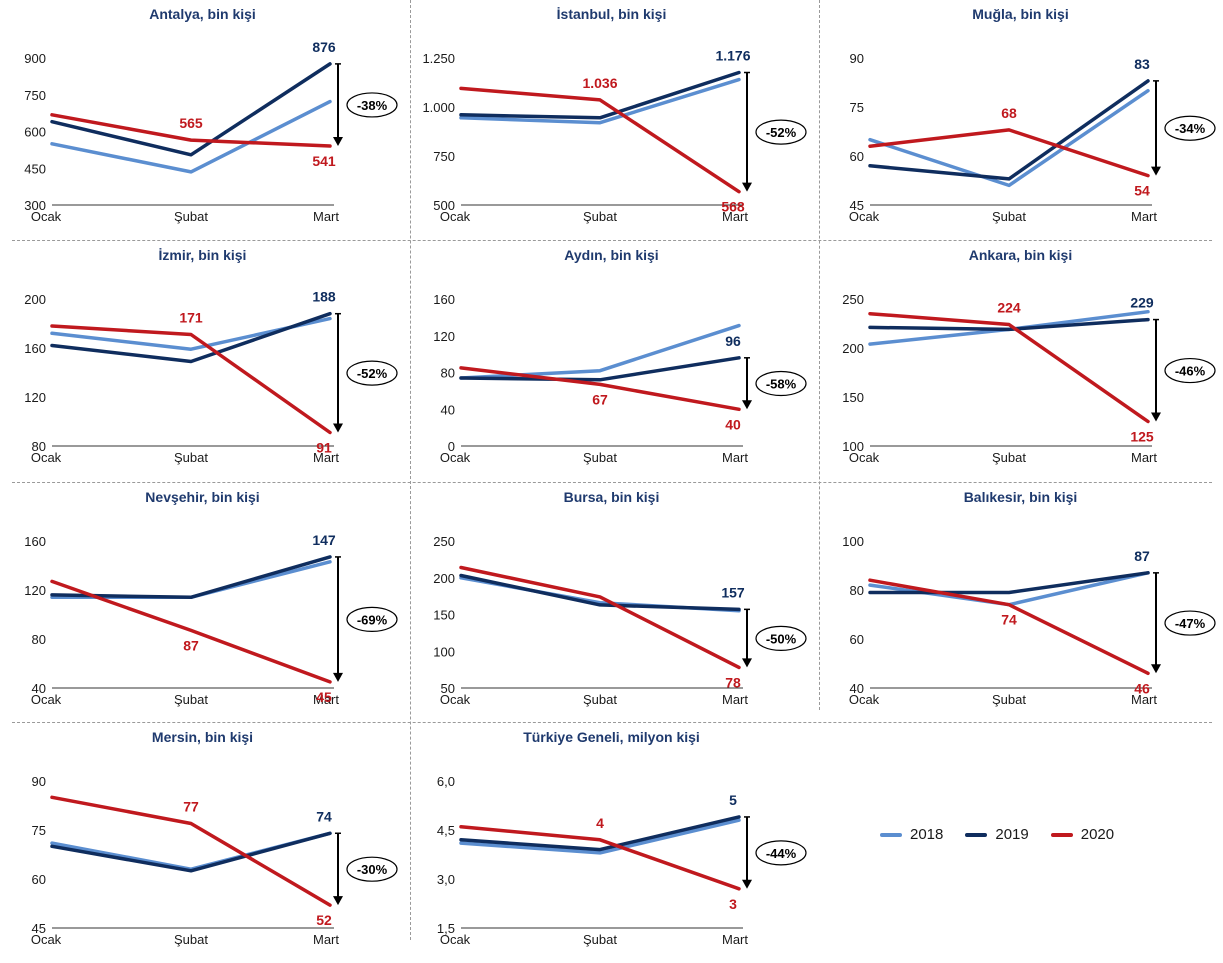 The image size is (1223, 963). What do you see at coordinates (1142, 556) in the screenshot?
I see `data-label: 87` at bounding box center [1142, 556].